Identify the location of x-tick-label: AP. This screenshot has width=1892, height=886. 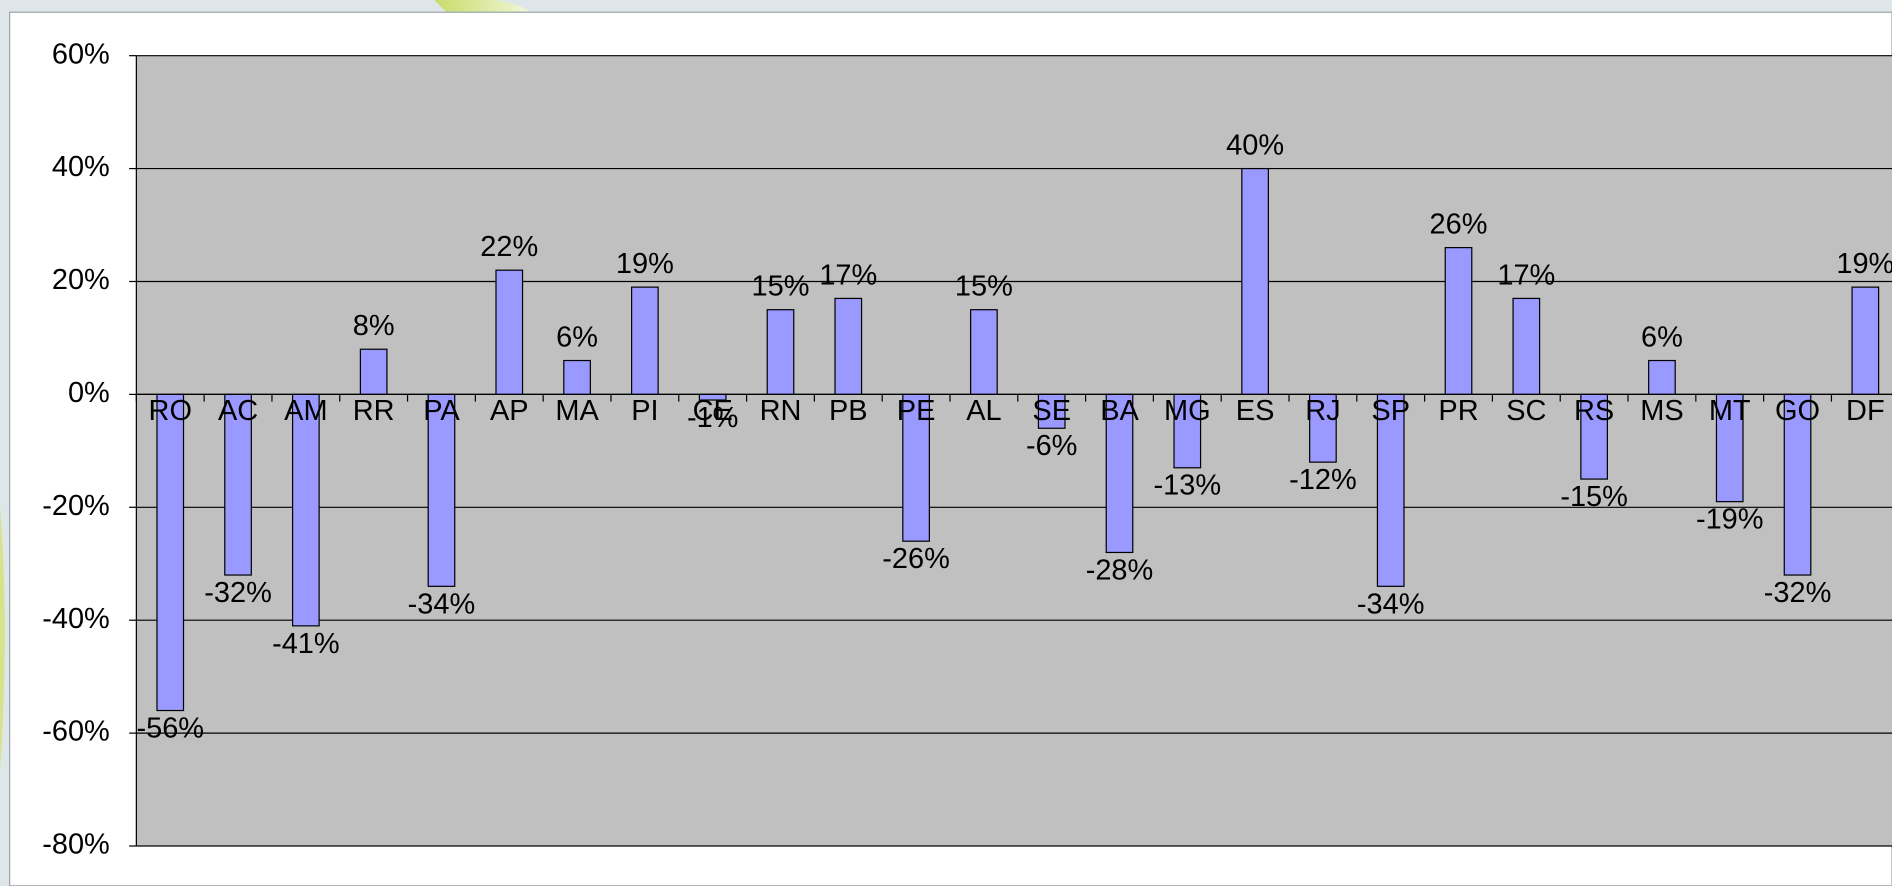
(509, 411).